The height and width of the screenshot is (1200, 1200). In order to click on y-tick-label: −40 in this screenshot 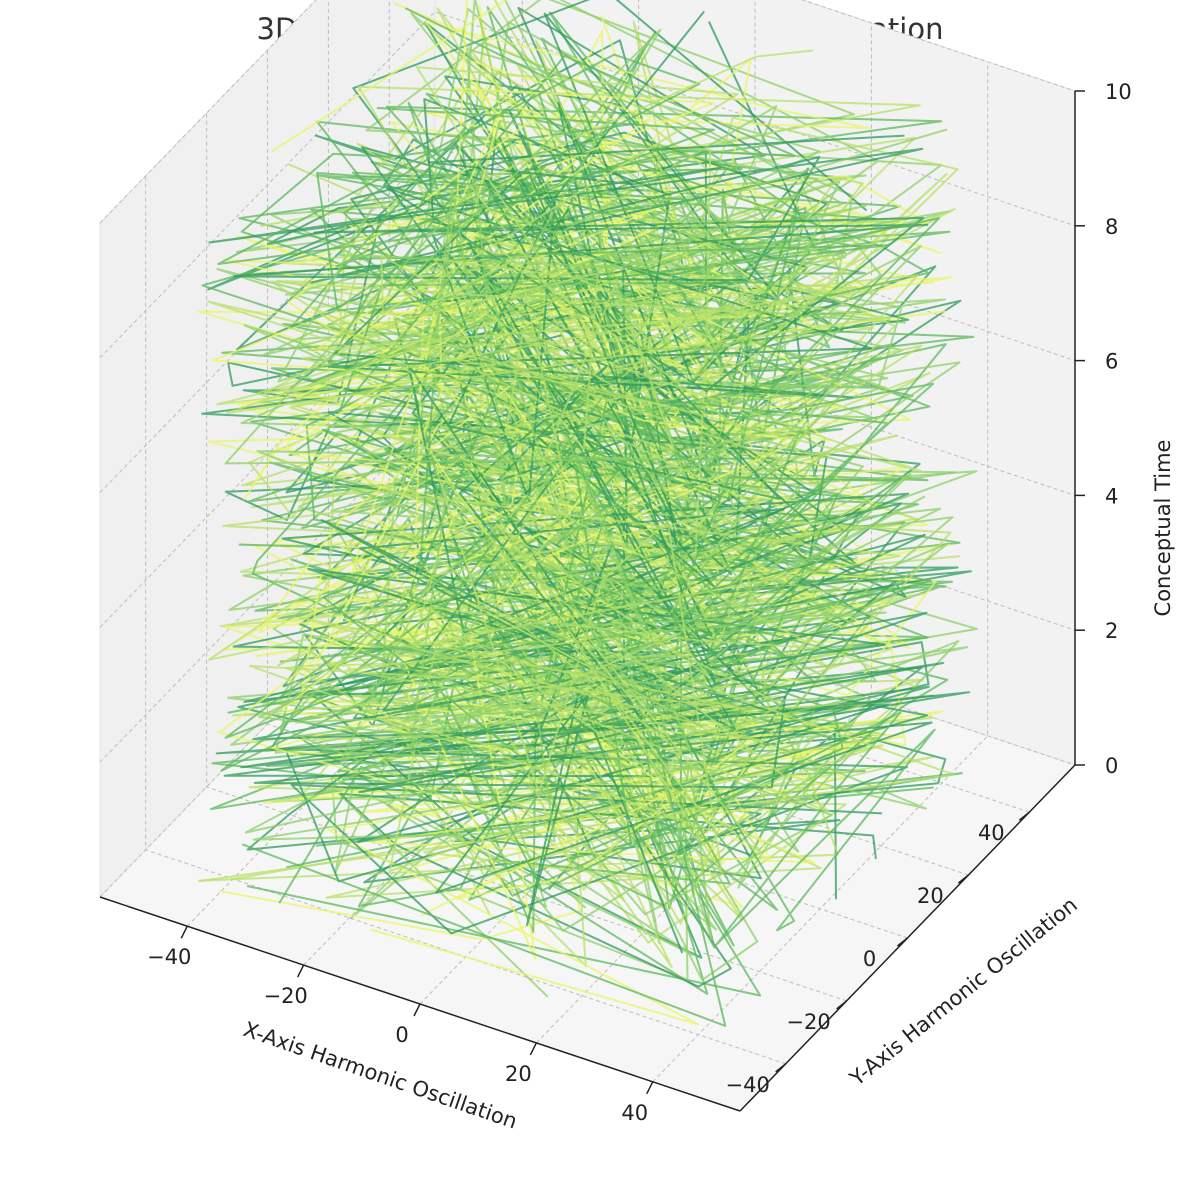, I will do `click(748, 1085)`.